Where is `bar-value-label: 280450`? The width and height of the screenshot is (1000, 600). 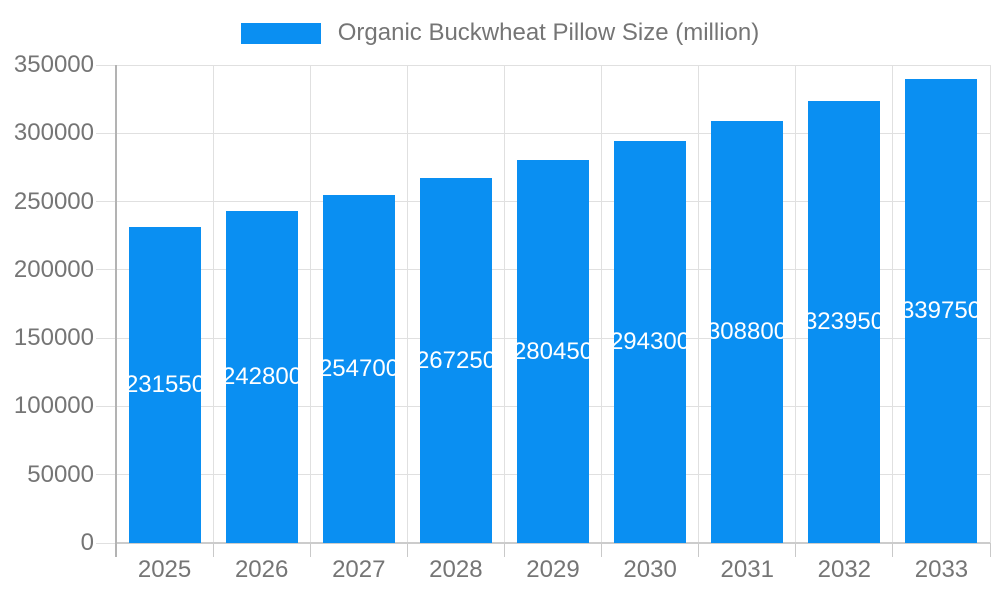 bar-value-label: 280450 is located at coordinates (553, 351).